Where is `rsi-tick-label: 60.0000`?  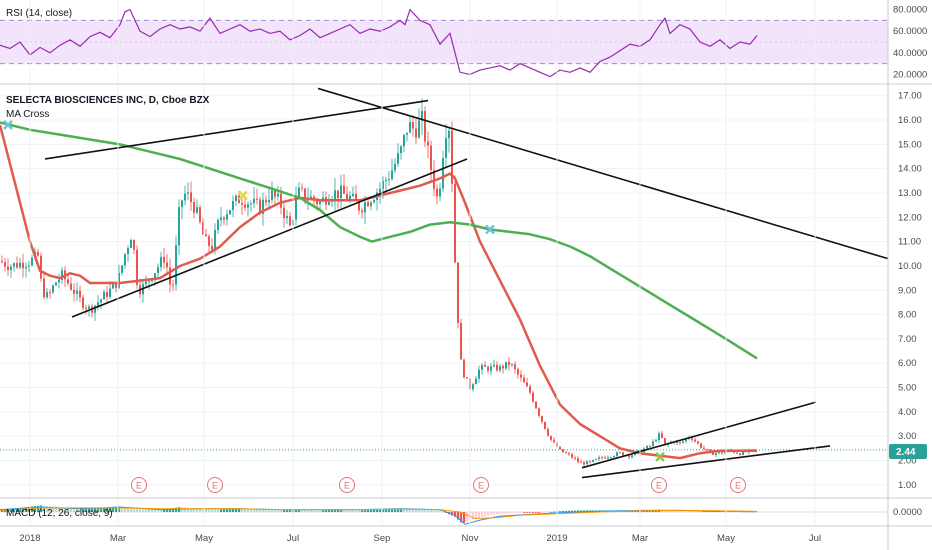 rsi-tick-label: 60.0000 is located at coordinates (910, 31).